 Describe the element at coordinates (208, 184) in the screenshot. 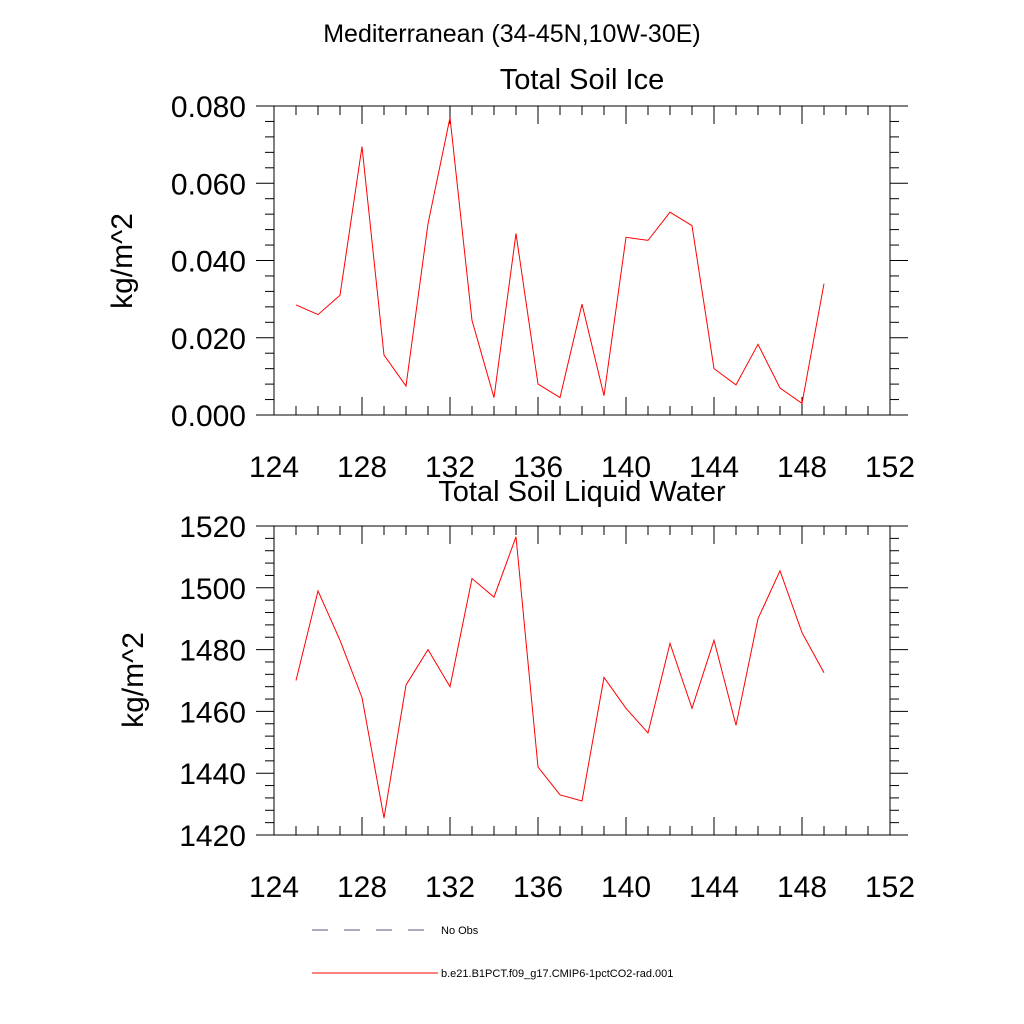

I see `y-tick-label: 0.060` at that location.